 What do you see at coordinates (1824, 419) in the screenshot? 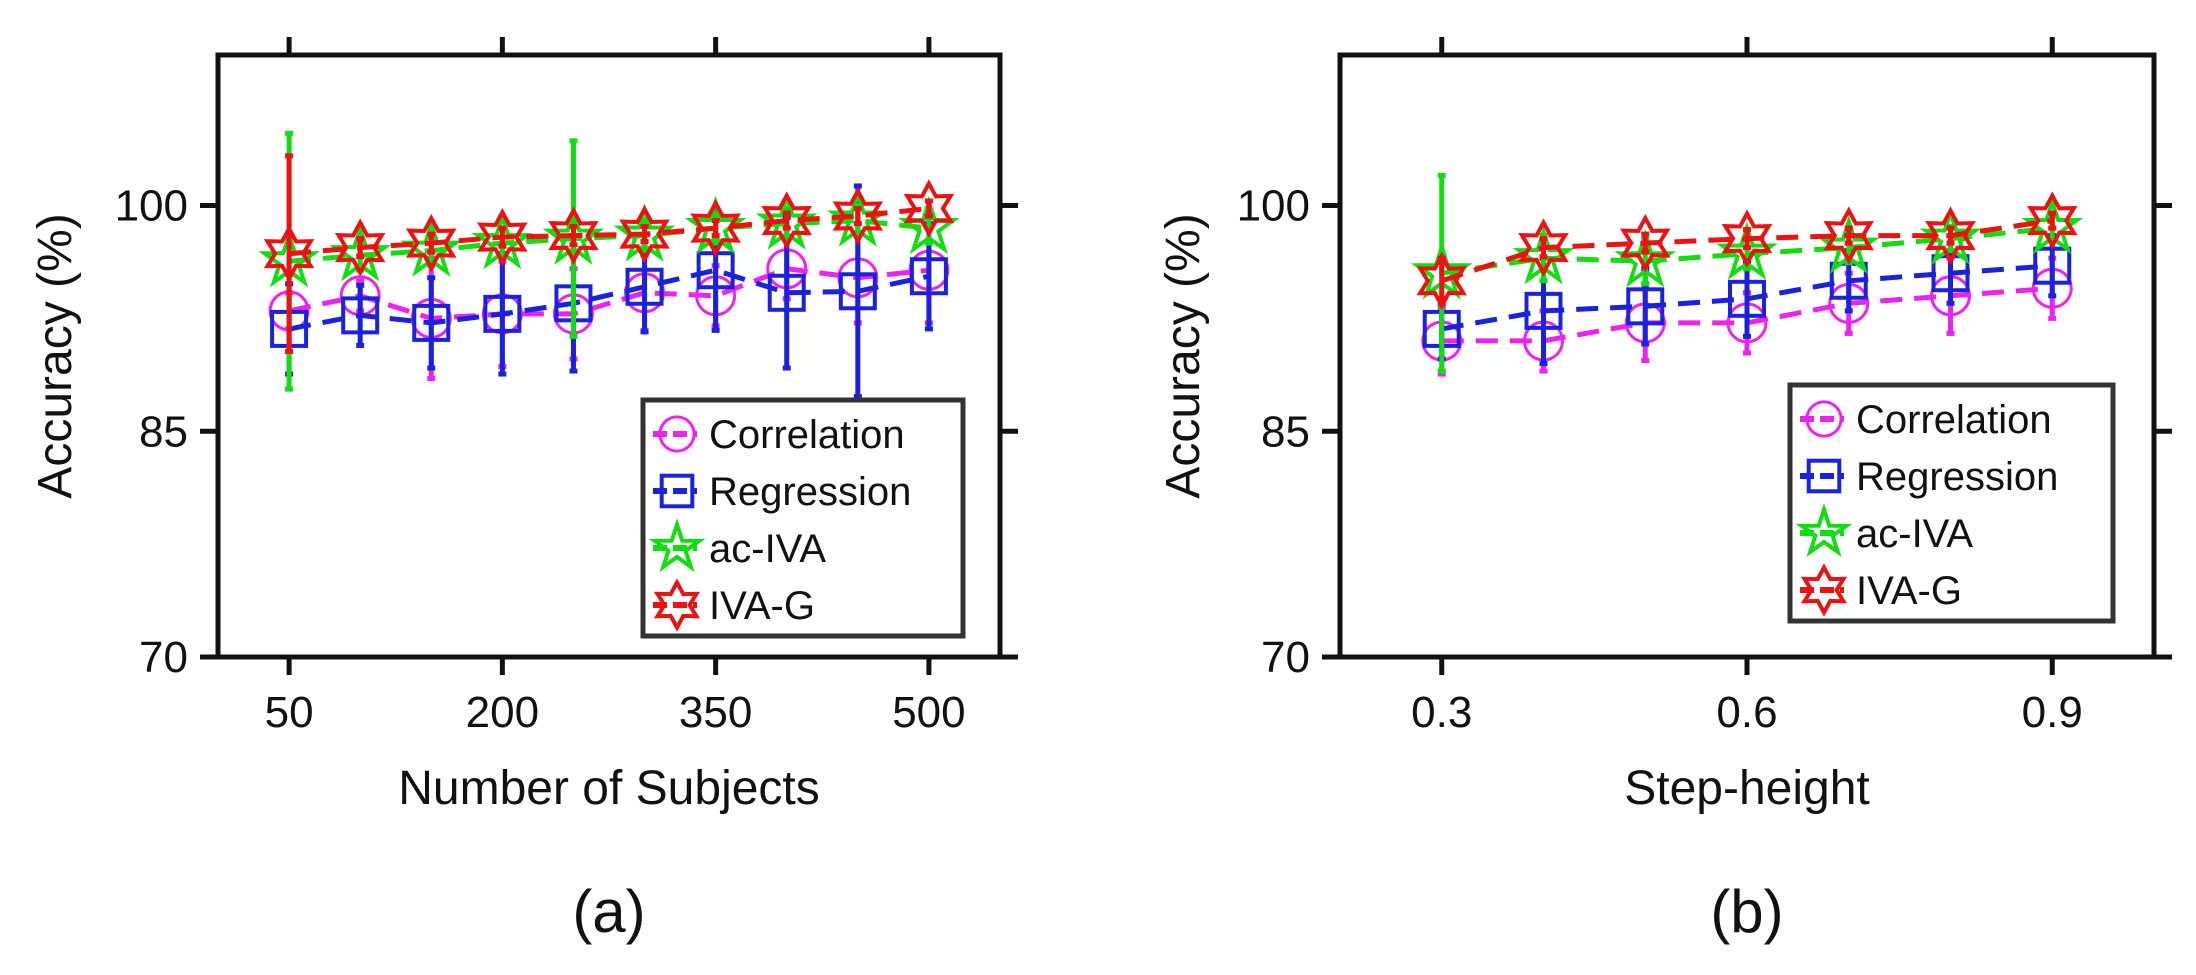
I see `legend-marker-correlation-b` at bounding box center [1824, 419].